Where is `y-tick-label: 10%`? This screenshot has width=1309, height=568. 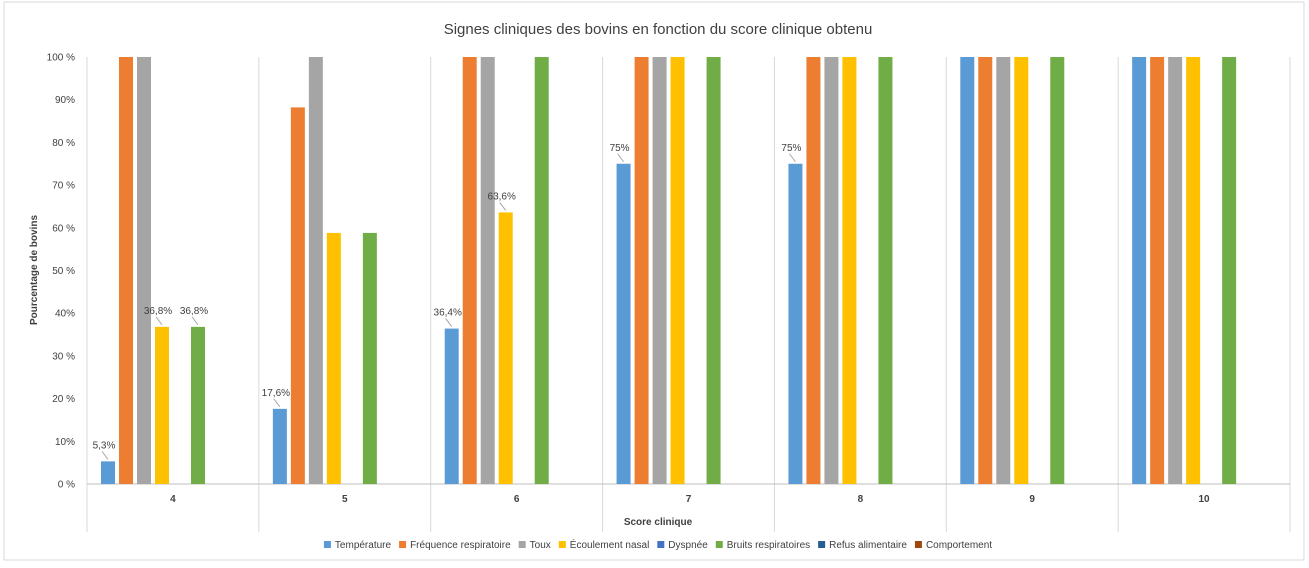 y-tick-label: 10% is located at coordinates (65, 442).